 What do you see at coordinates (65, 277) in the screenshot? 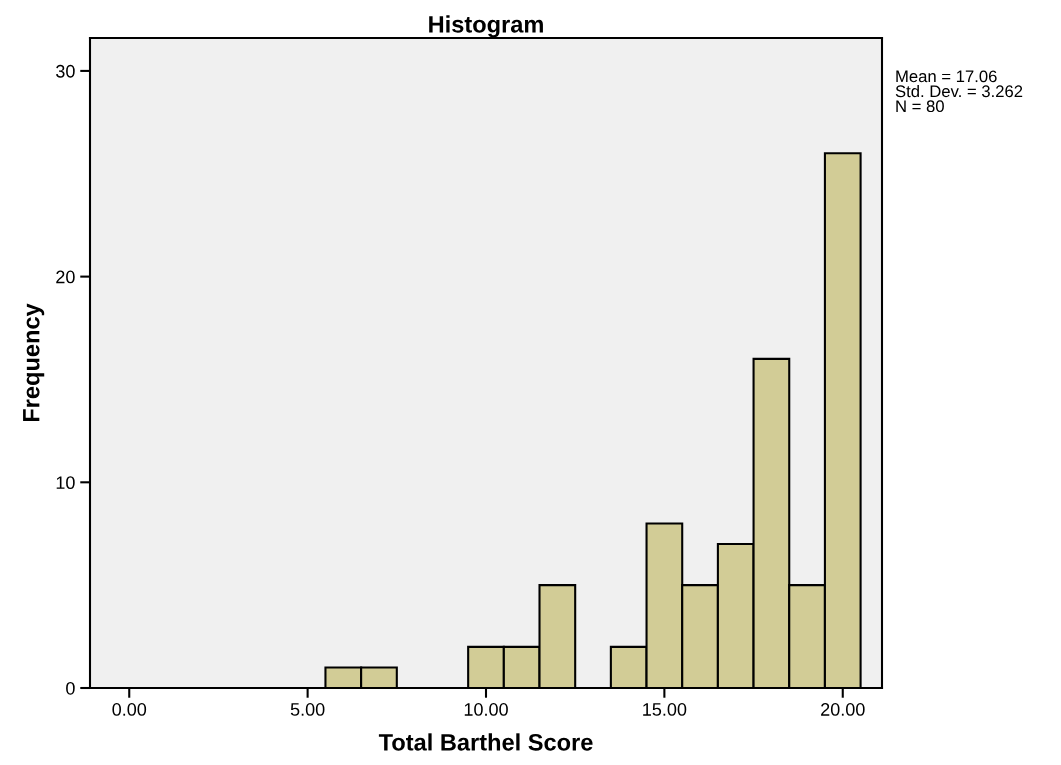
I see `y-tick-label: 20` at bounding box center [65, 277].